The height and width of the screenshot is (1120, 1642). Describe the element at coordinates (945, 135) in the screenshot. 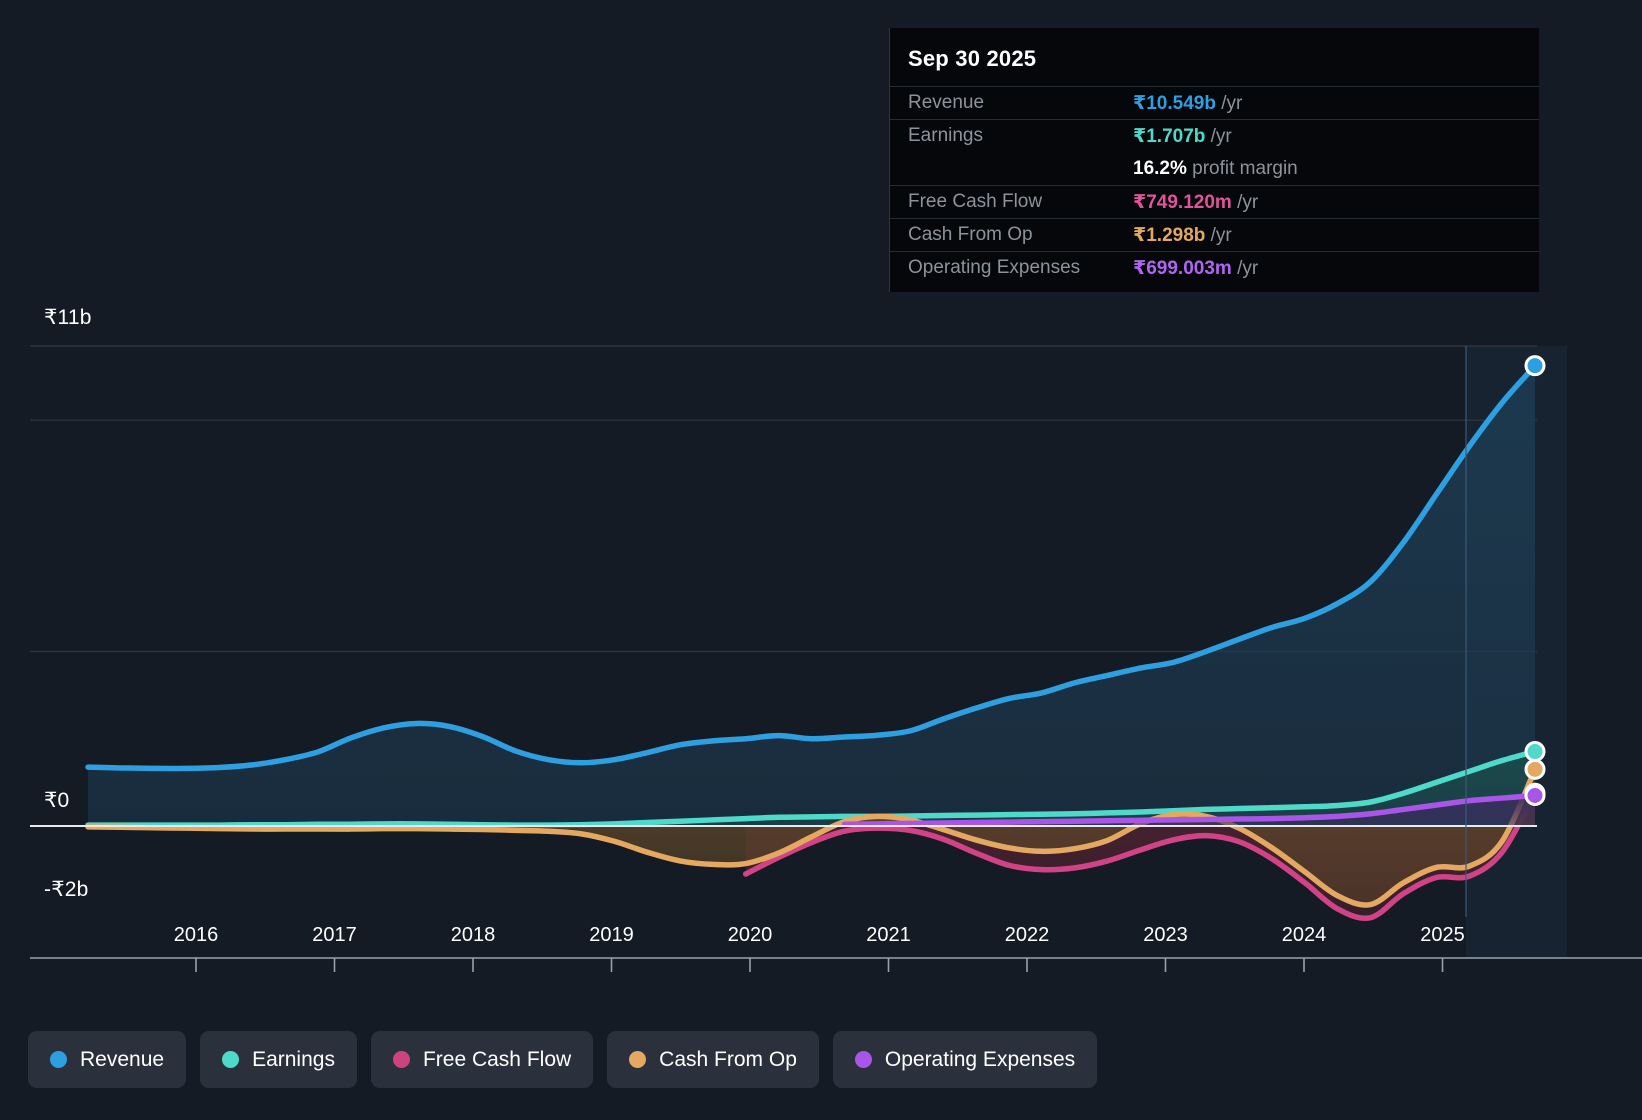

I see `tooltip-metric-label: Earnings` at that location.